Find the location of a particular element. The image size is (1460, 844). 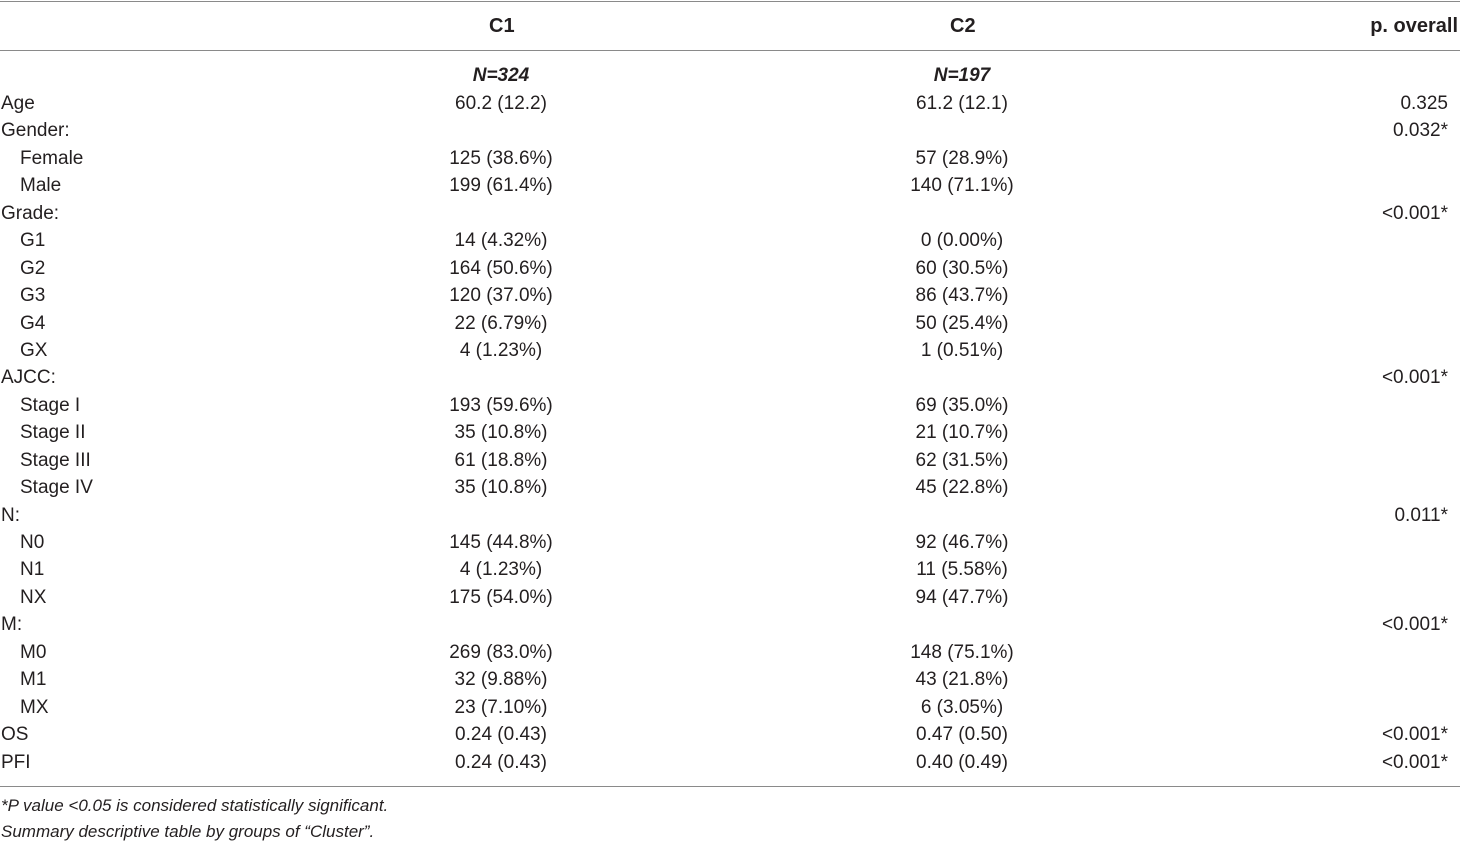

c1-value: 120 (37.0%) is located at coordinates (501, 296).